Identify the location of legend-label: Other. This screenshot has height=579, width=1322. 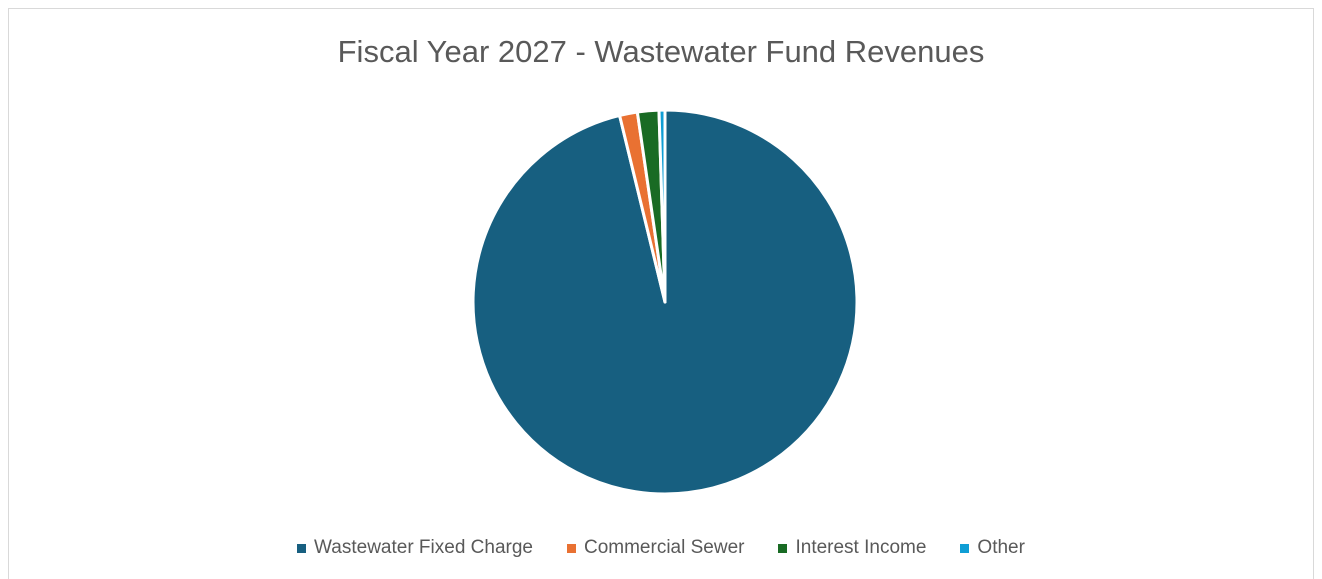
(1001, 547).